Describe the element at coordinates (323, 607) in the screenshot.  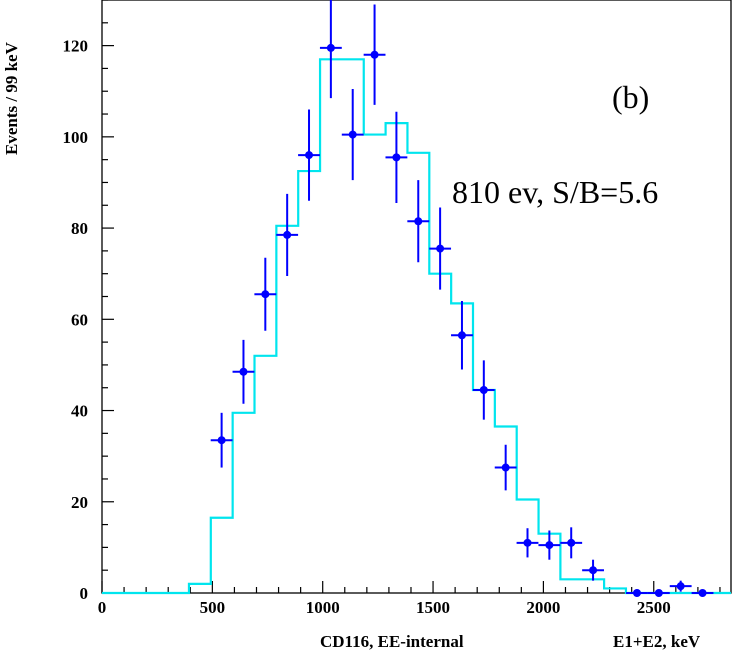
I see `x-tick-label: 1000` at that location.